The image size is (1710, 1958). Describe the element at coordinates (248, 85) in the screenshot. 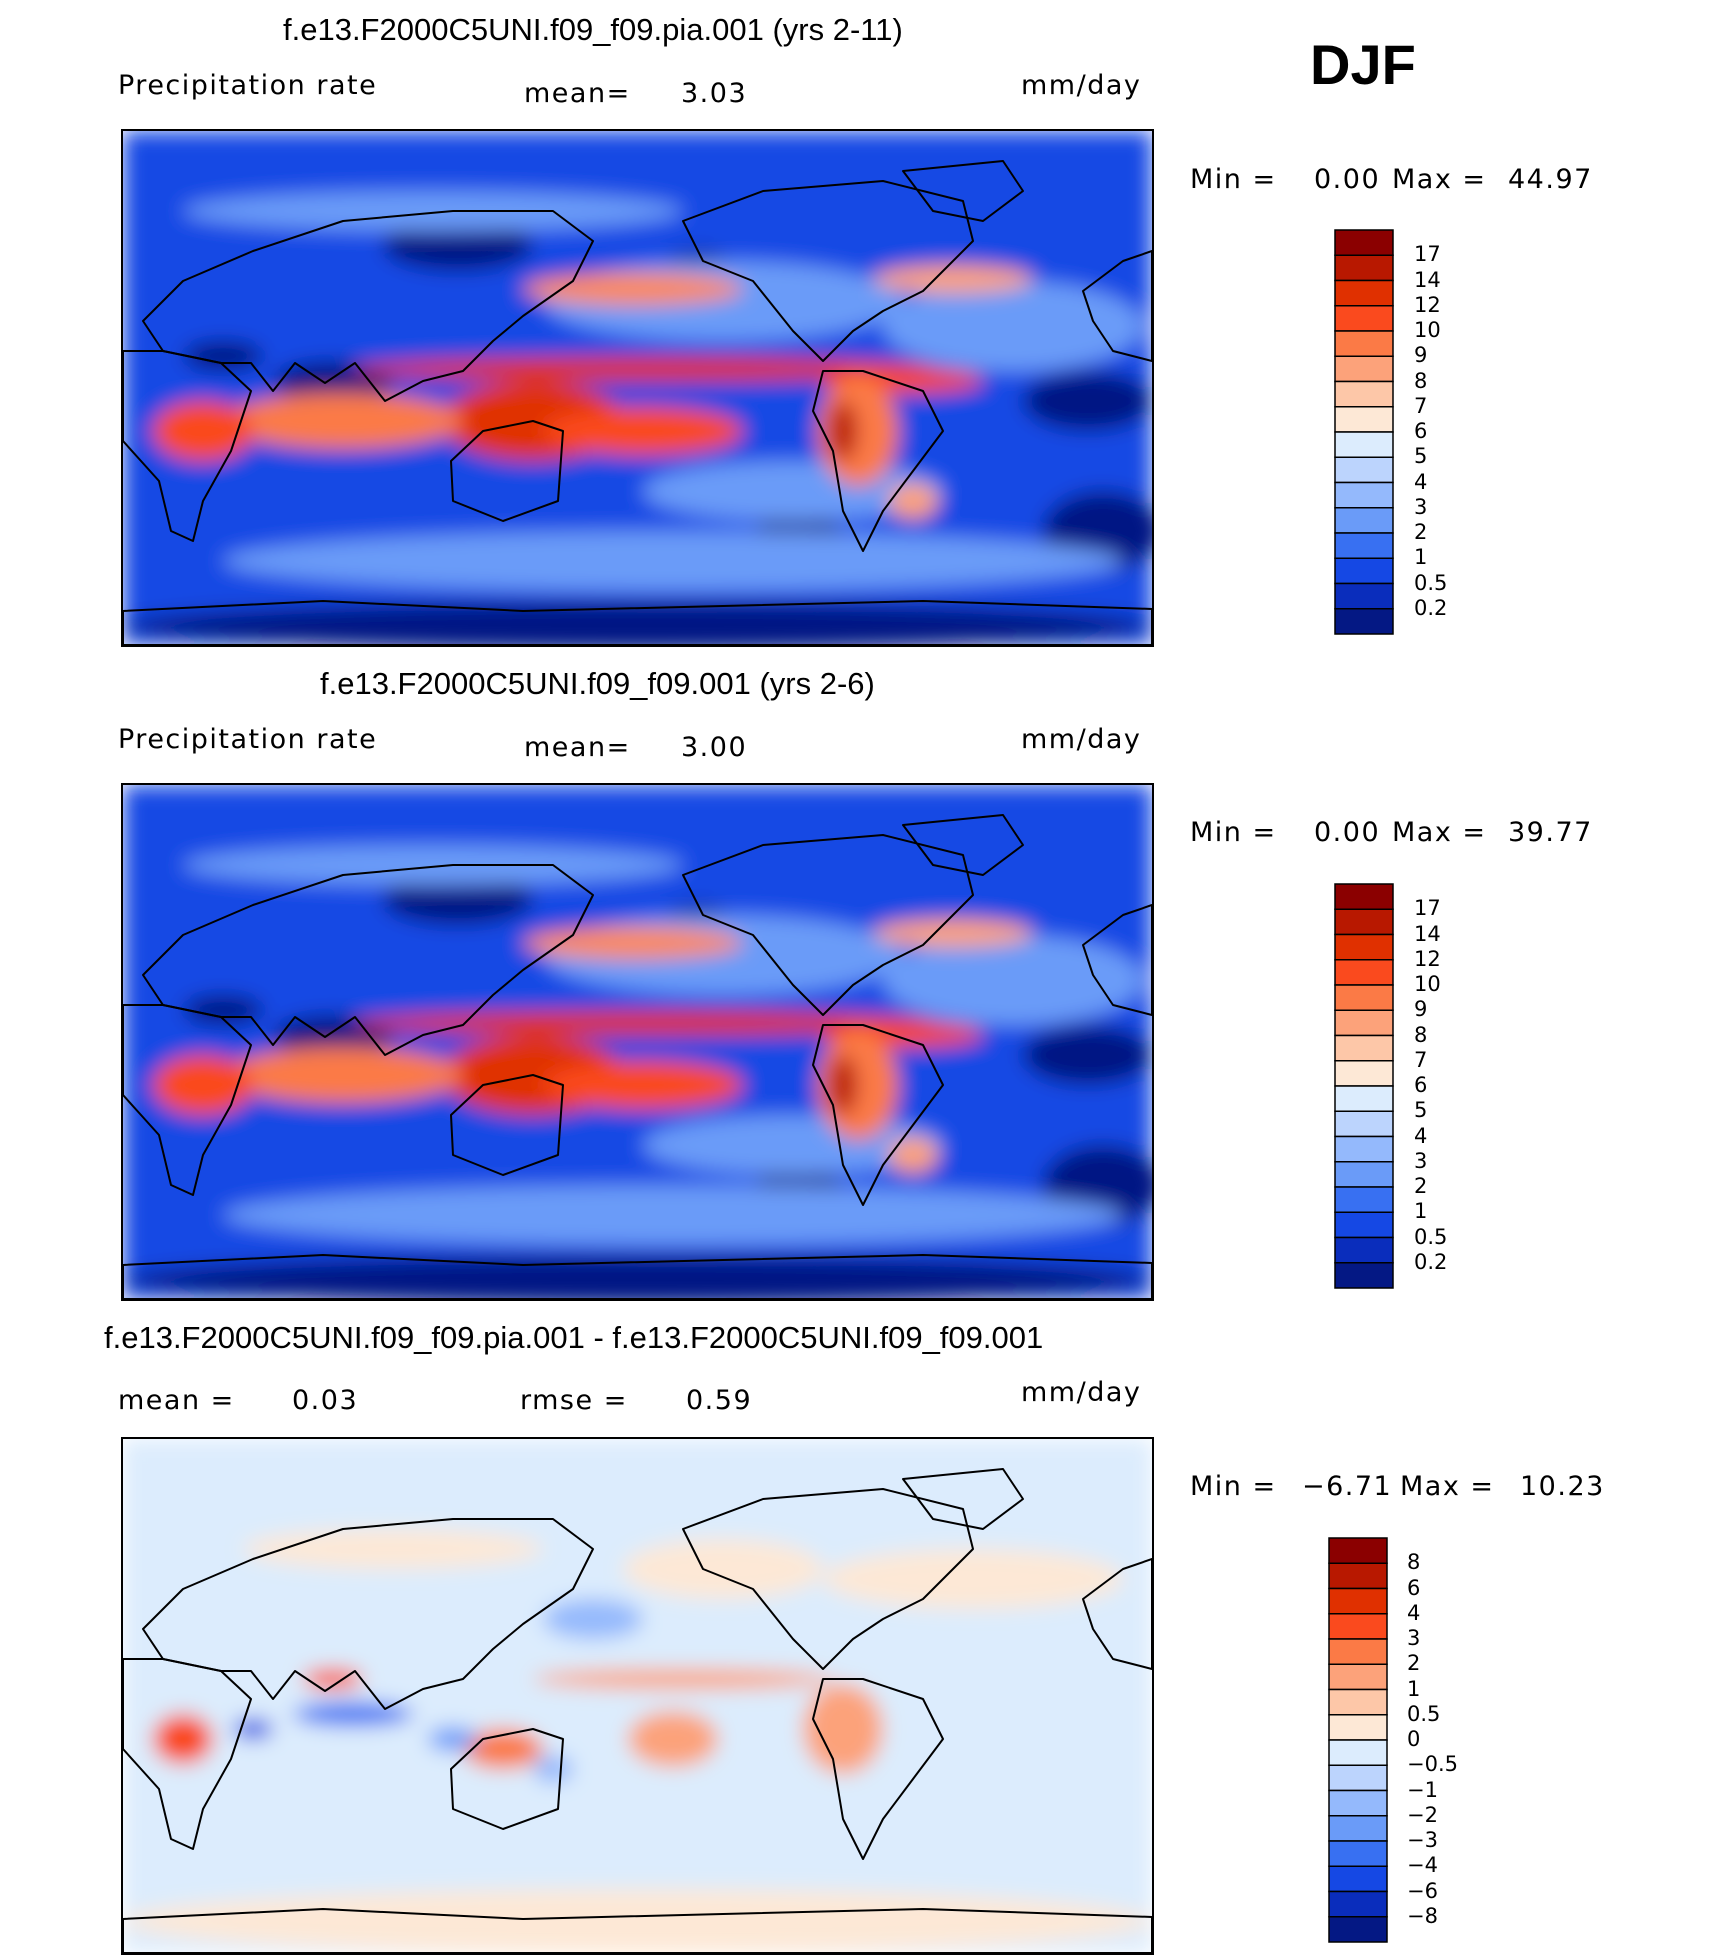

I see `panel-1-variable-label: Precipitation rate` at that location.